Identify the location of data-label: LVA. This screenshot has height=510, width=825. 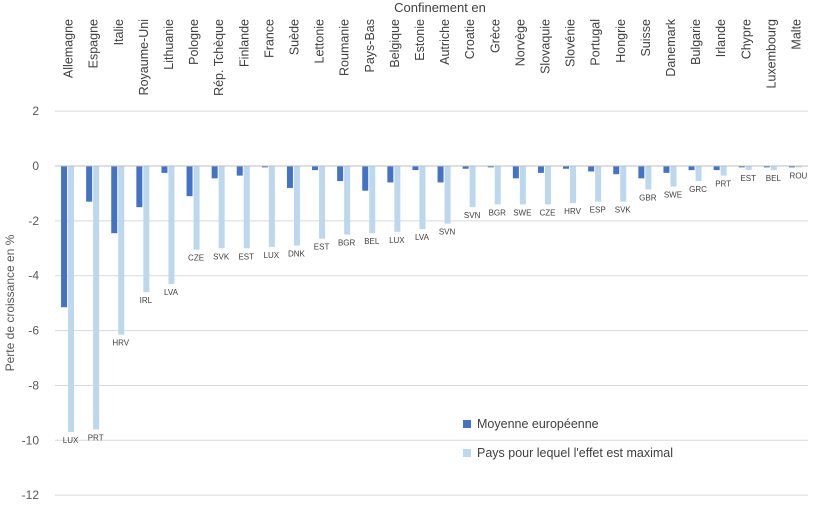
(422, 237).